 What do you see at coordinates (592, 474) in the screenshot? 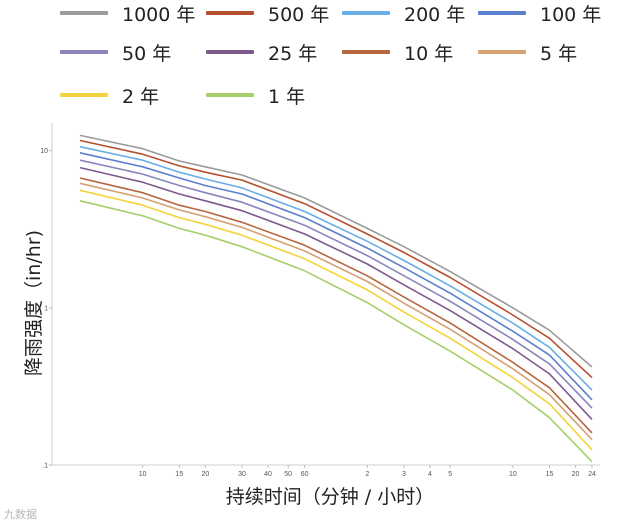
I see `tick-label: 24` at bounding box center [592, 474].